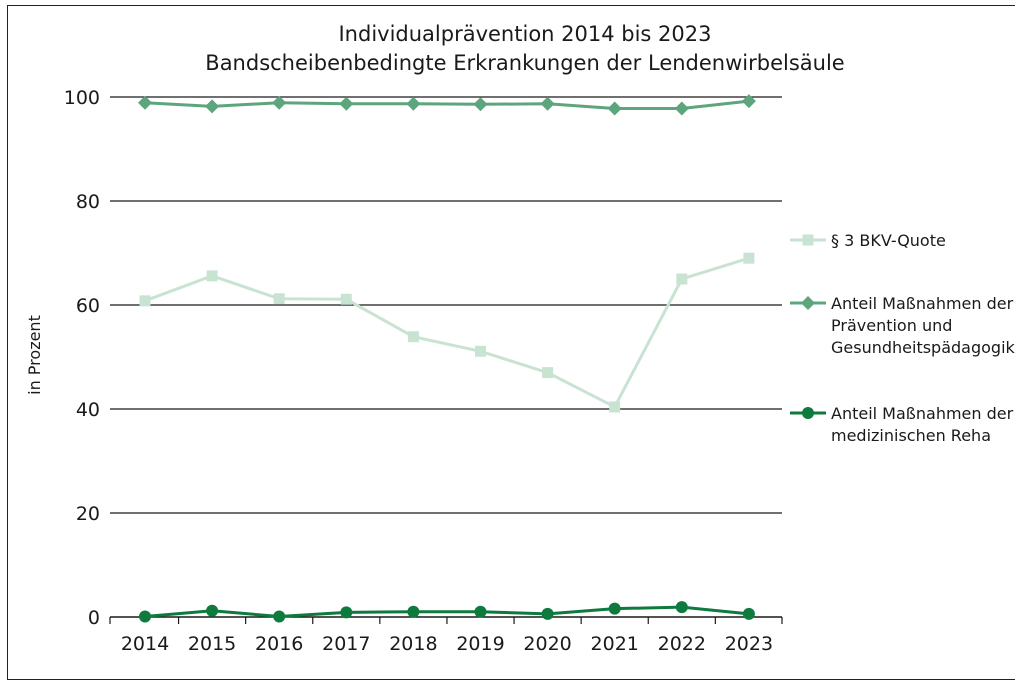 The image size is (1015, 680). What do you see at coordinates (346, 103) in the screenshot?
I see `data-point-s1-2017` at bounding box center [346, 103].